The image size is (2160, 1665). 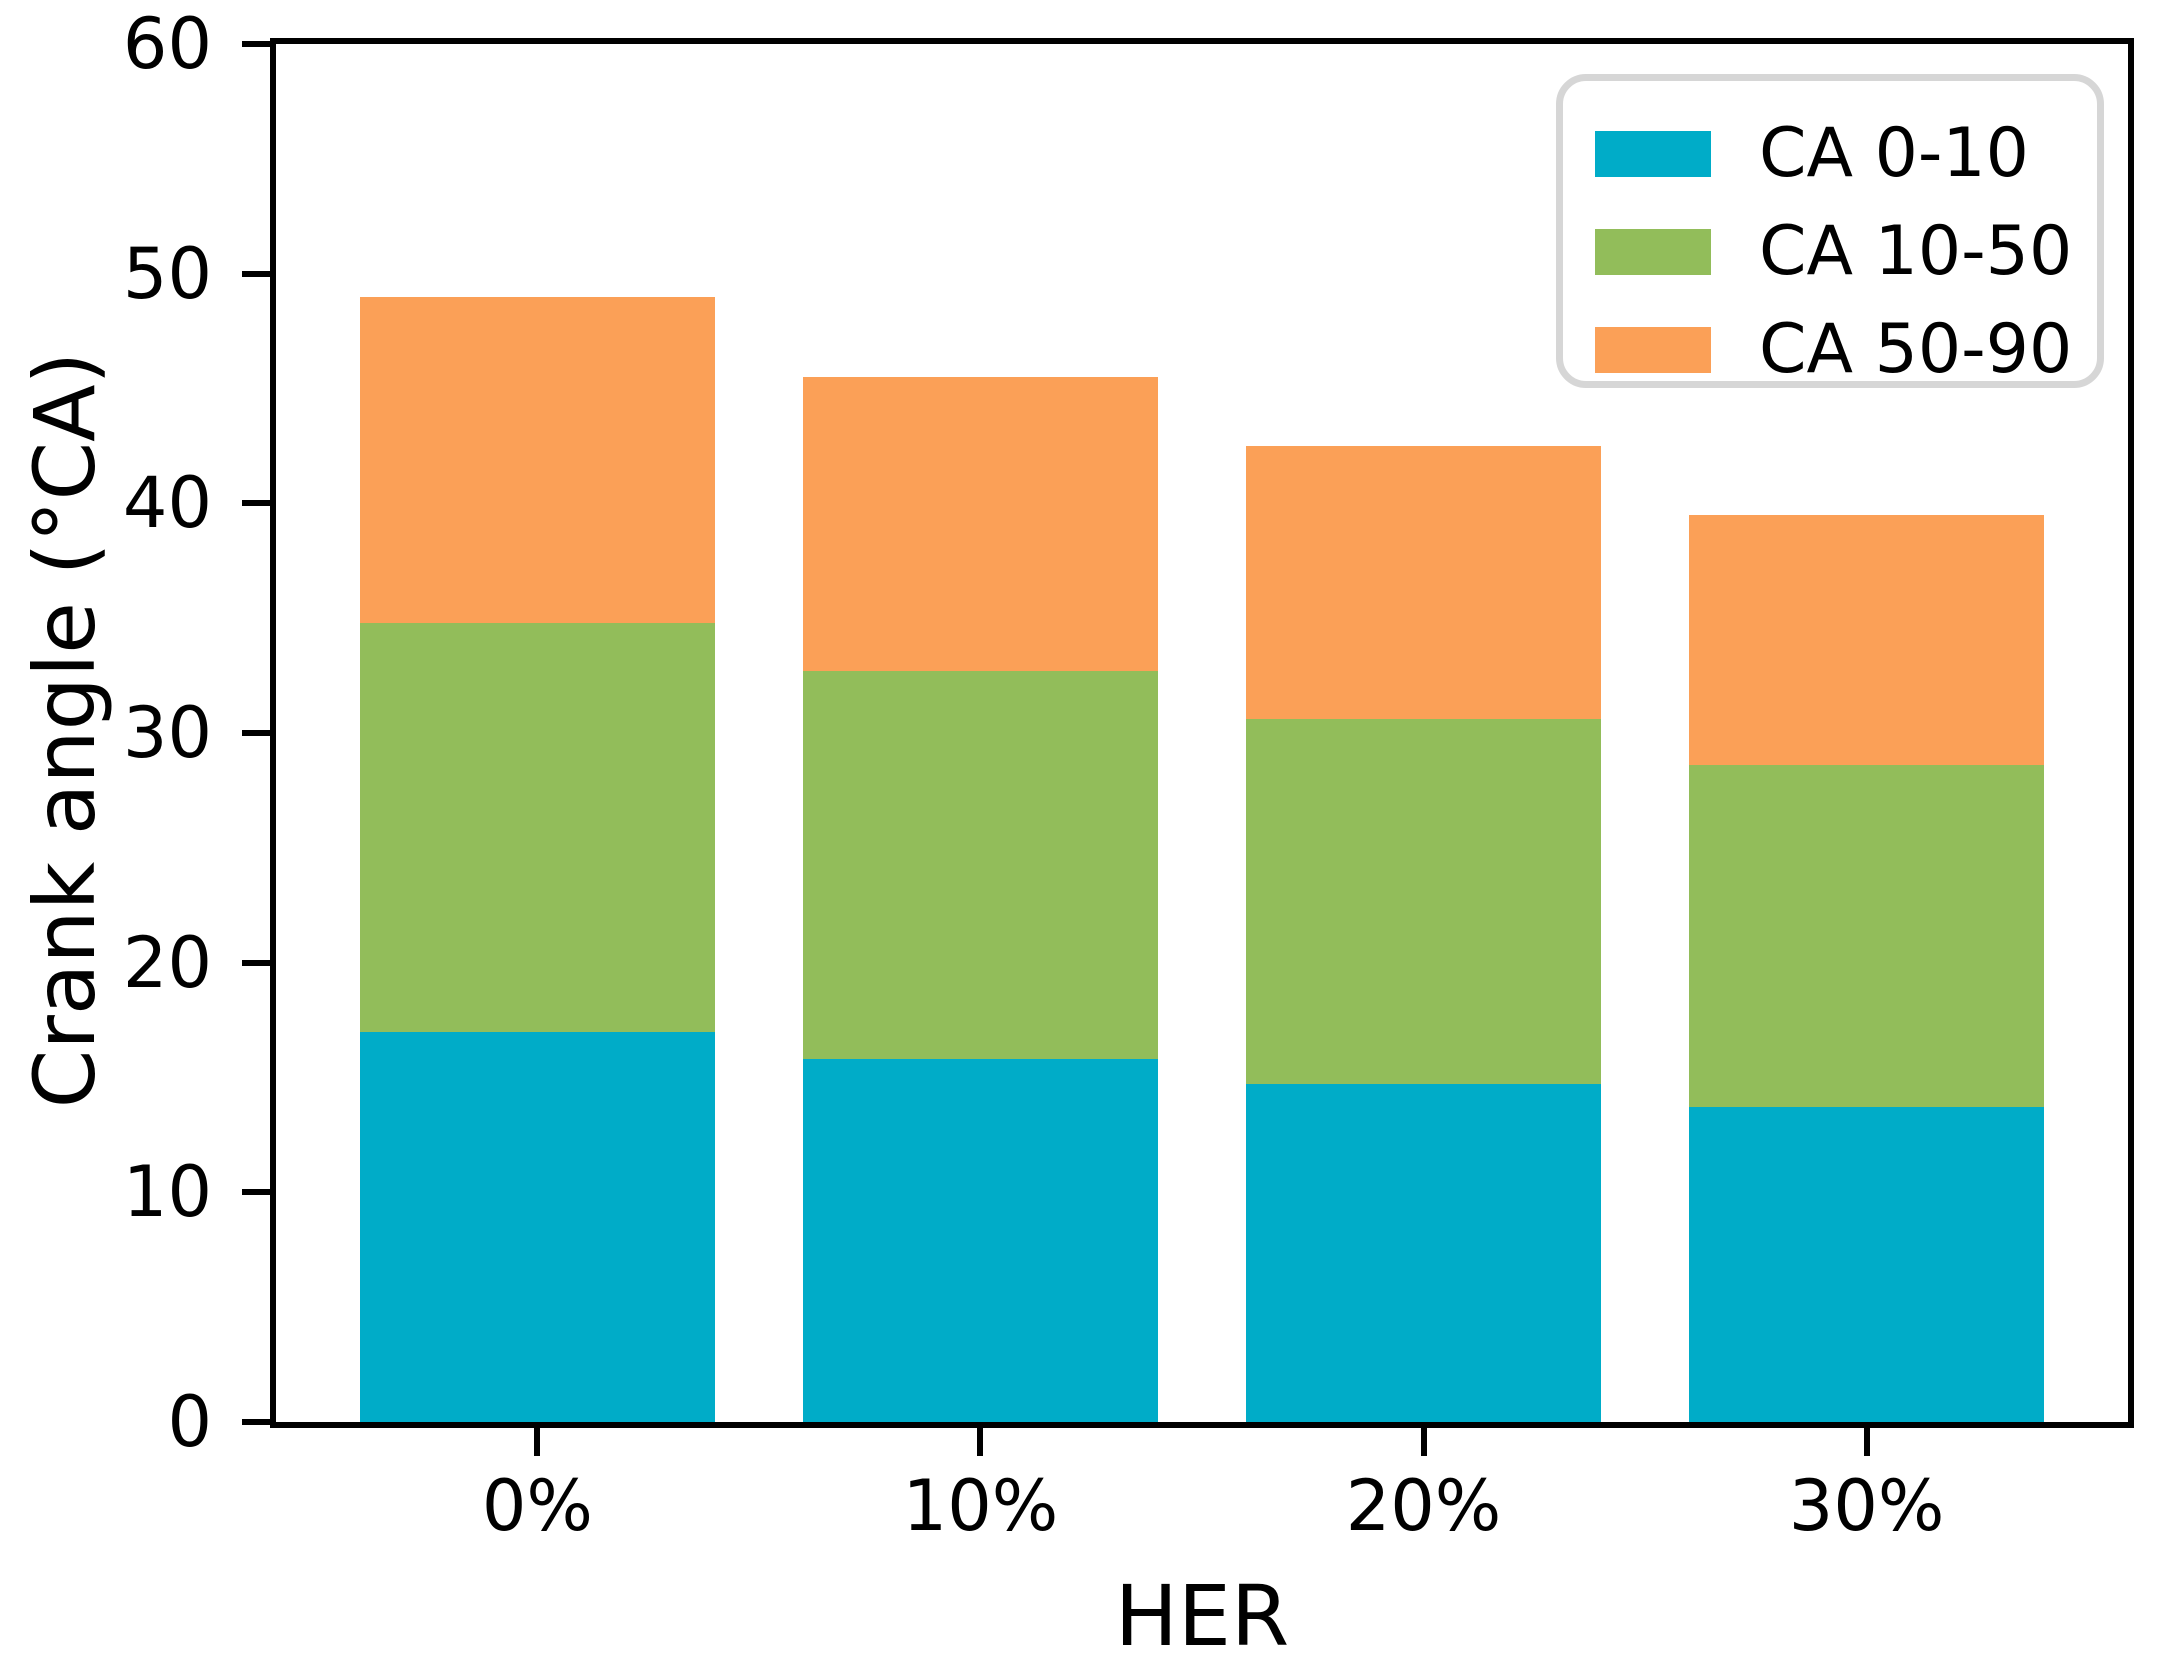 I want to click on legend-label: CA 10-50, so click(x=1916, y=251).